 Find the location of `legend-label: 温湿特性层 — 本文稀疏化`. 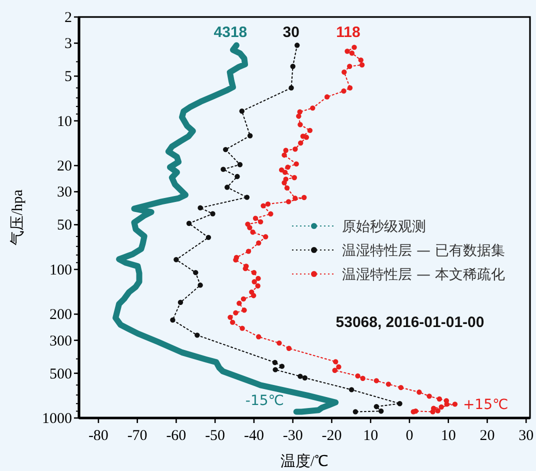

legend-label: 温湿特性层 — 本文稀疏化 is located at coordinates (423, 275).